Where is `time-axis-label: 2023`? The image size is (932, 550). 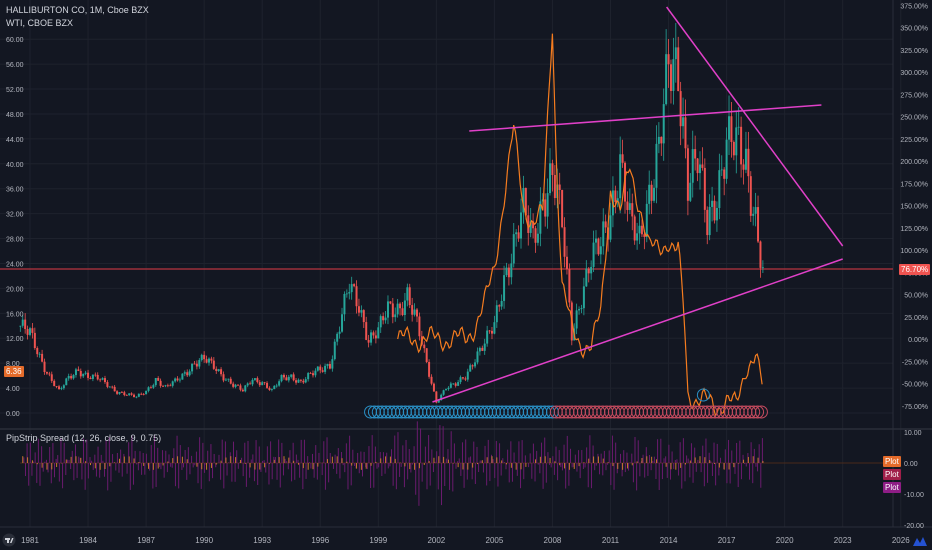 time-axis-label: 2023 is located at coordinates (843, 540).